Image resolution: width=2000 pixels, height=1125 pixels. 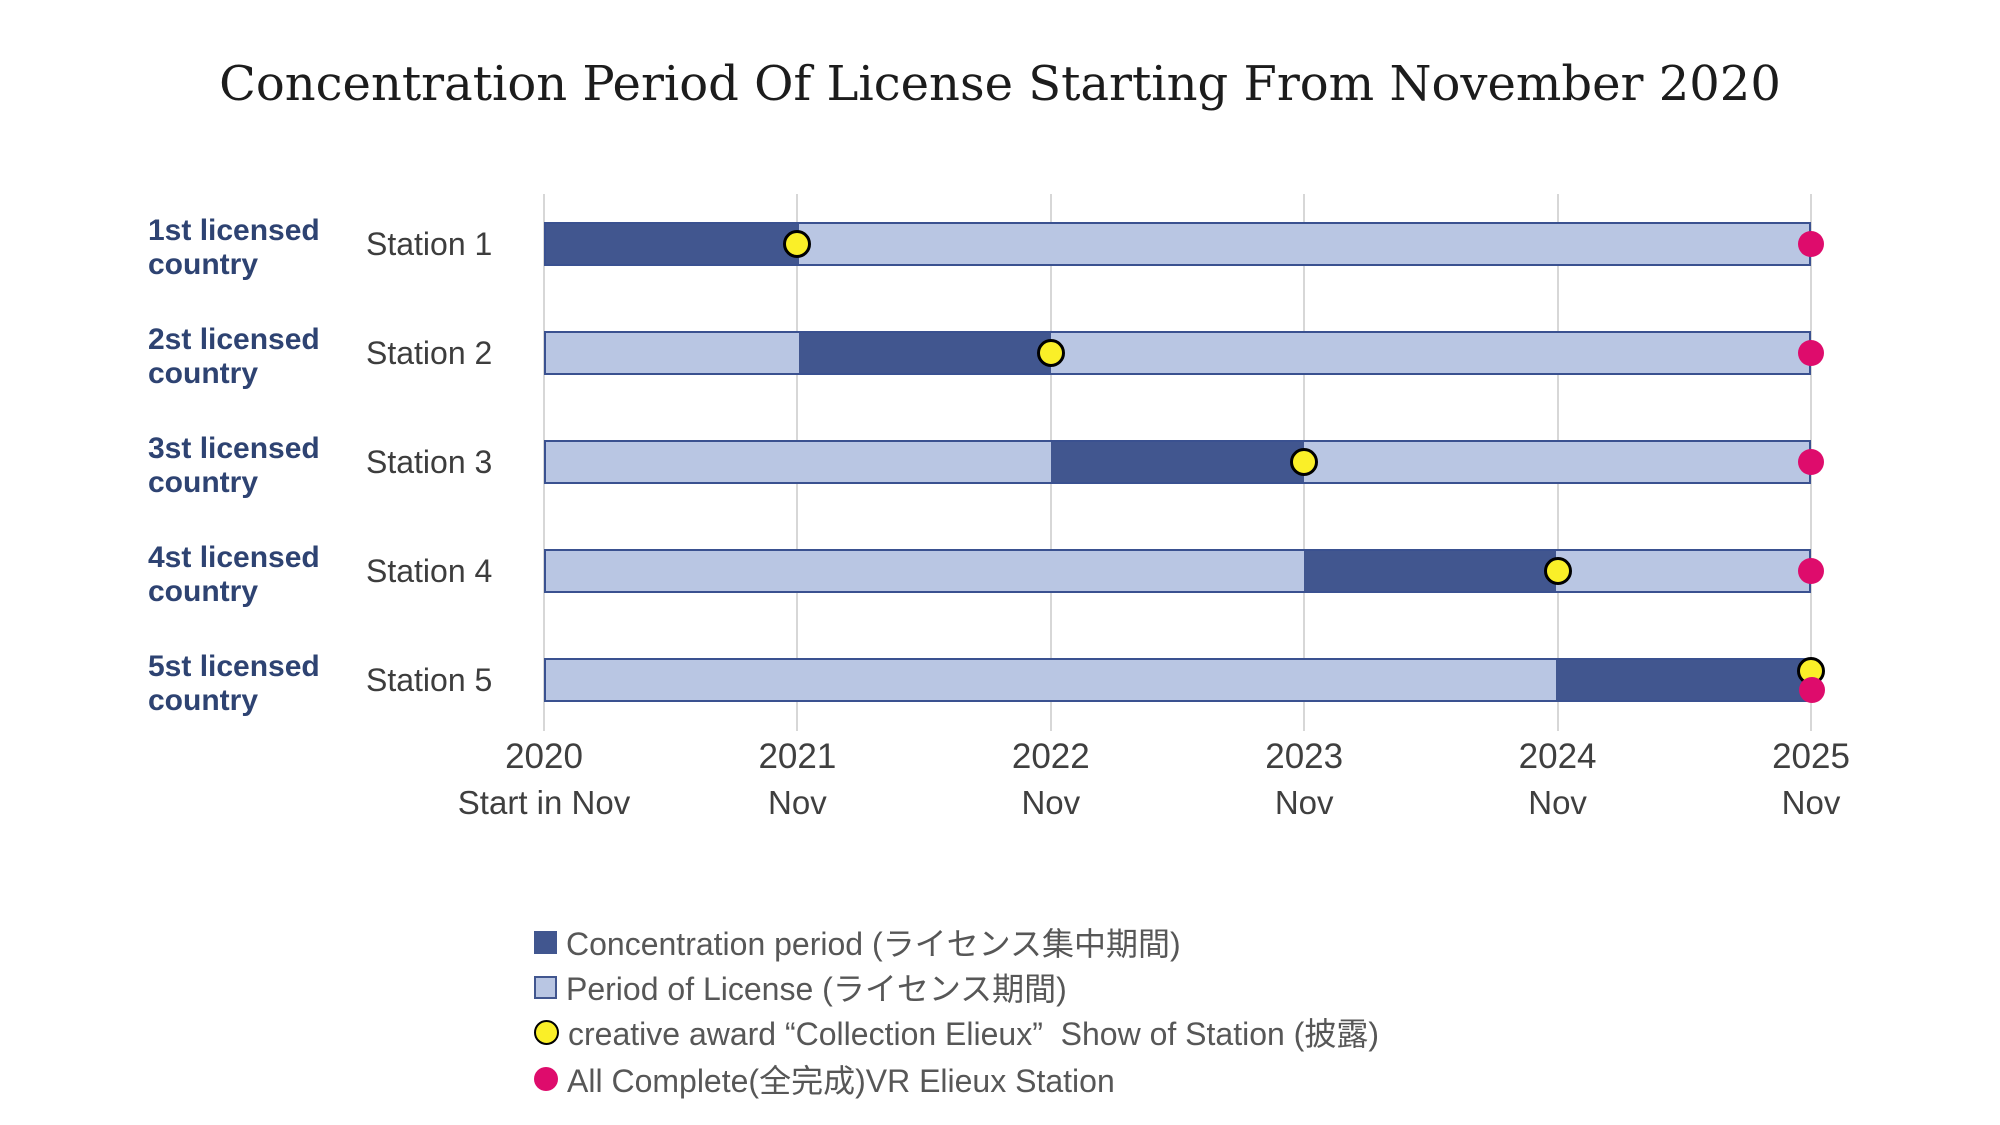 What do you see at coordinates (234, 230) in the screenshot?
I see `row-group-label-line1: 1st licensed` at bounding box center [234, 230].